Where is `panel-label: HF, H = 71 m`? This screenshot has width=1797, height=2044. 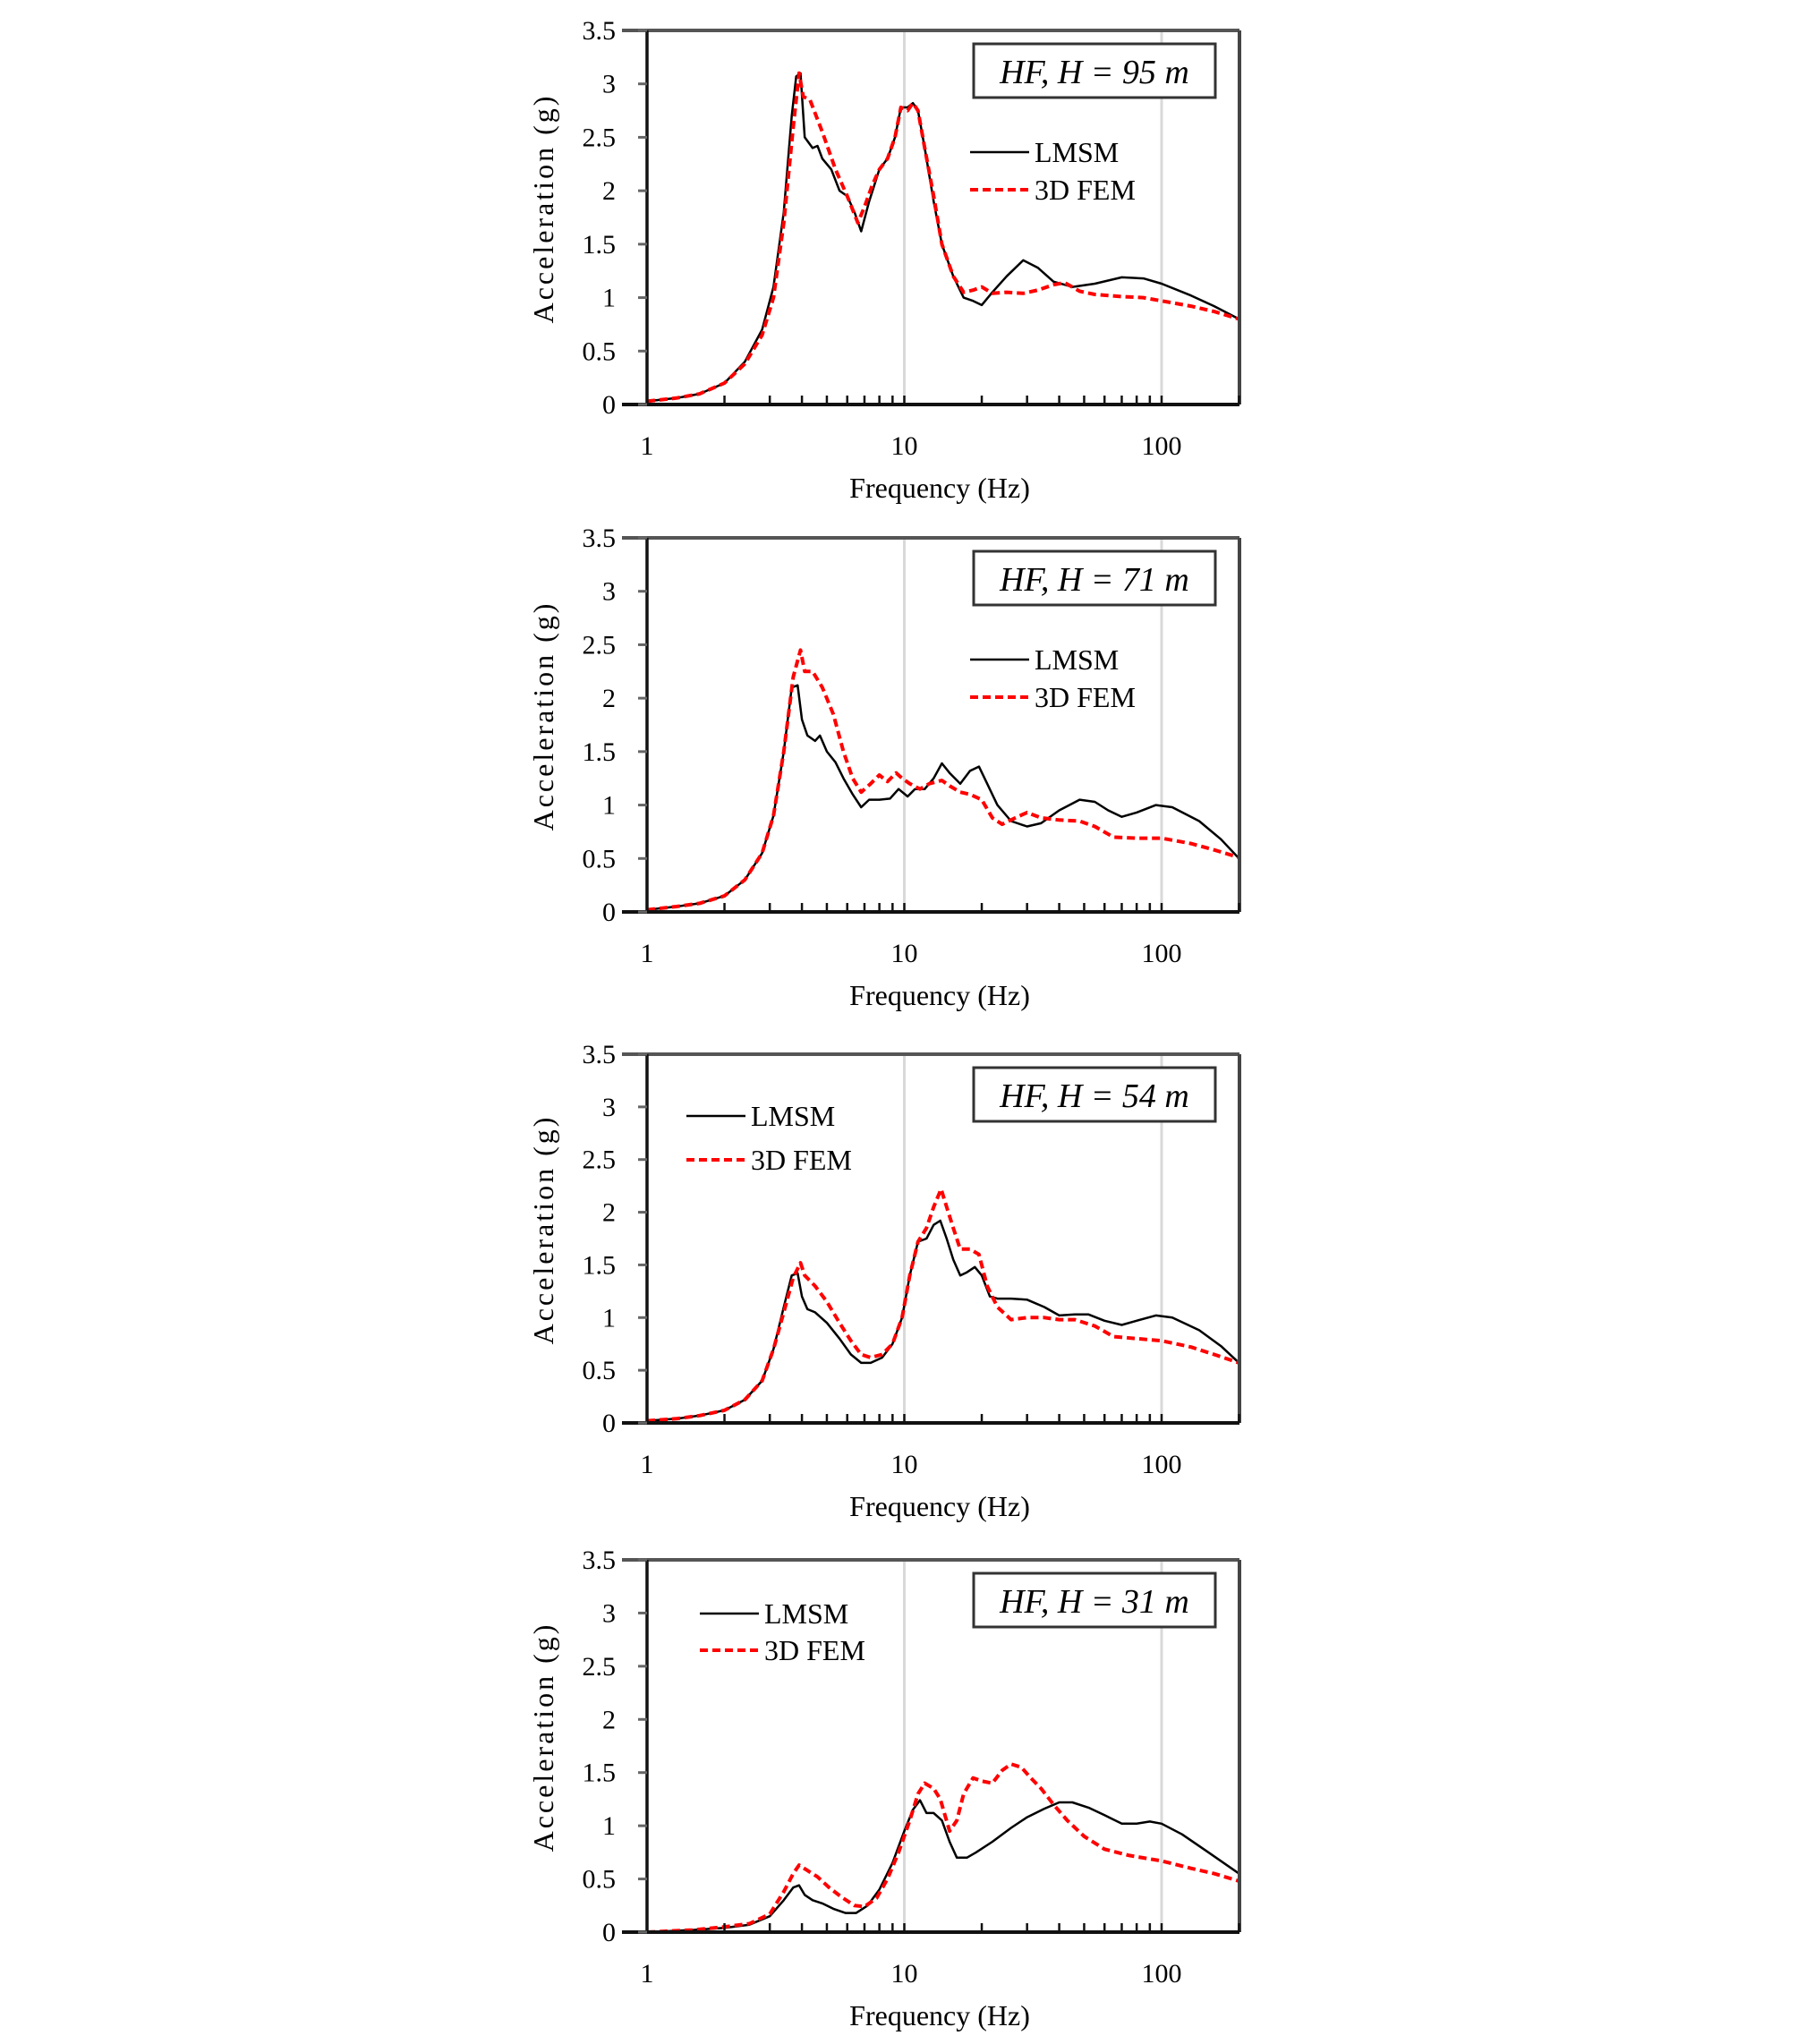
panel-label: HF, H = 71 m is located at coordinates (1094, 580).